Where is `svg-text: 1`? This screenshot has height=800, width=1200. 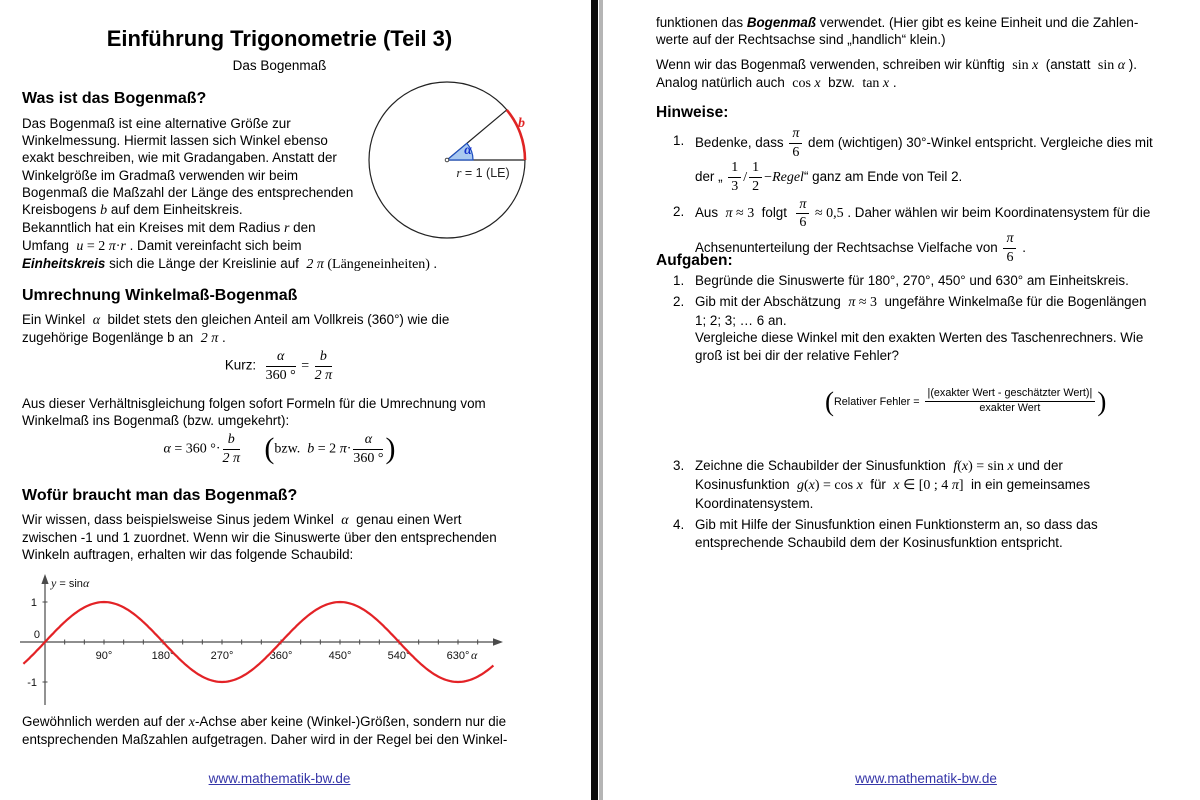
svg-text: 1 is located at coordinates (34, 603).